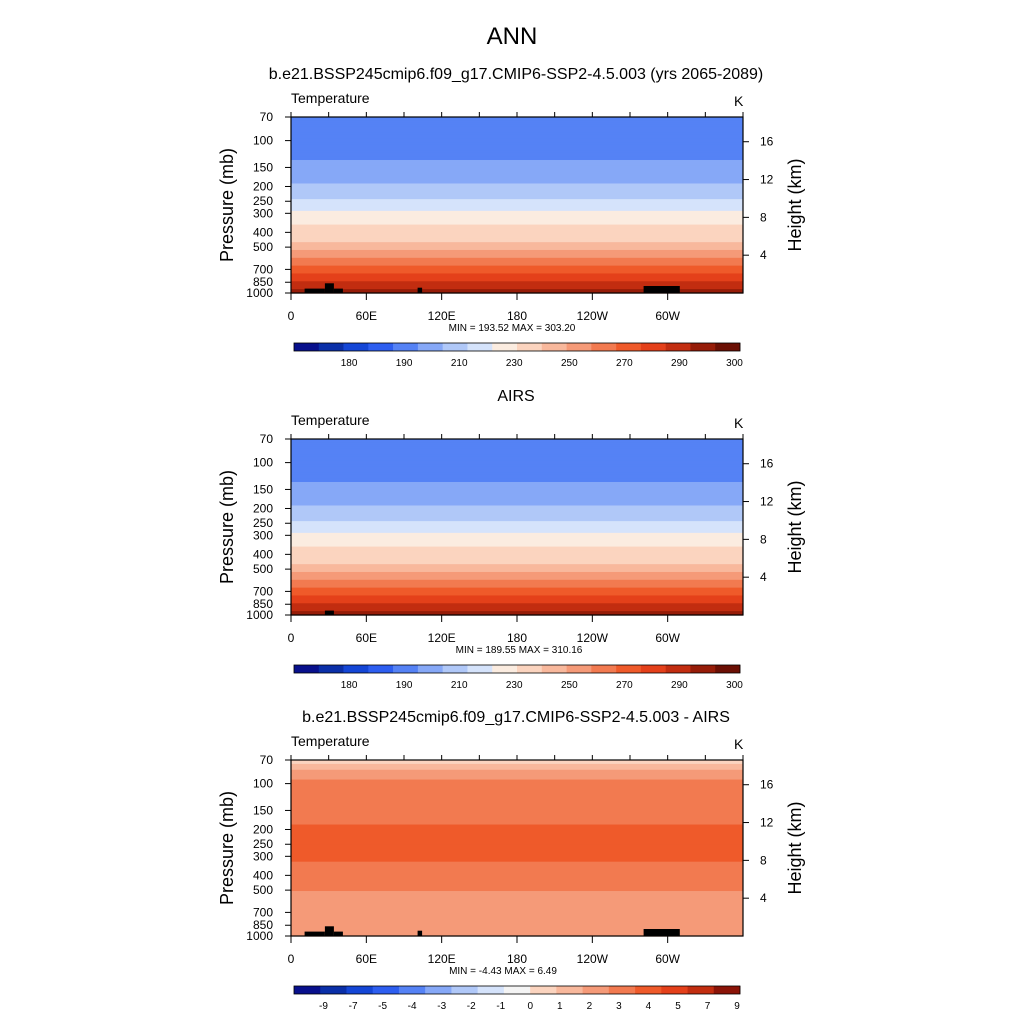 This screenshot has width=1024, height=1024. What do you see at coordinates (263, 201) in the screenshot?
I see `y-tick-label: 250` at bounding box center [263, 201].